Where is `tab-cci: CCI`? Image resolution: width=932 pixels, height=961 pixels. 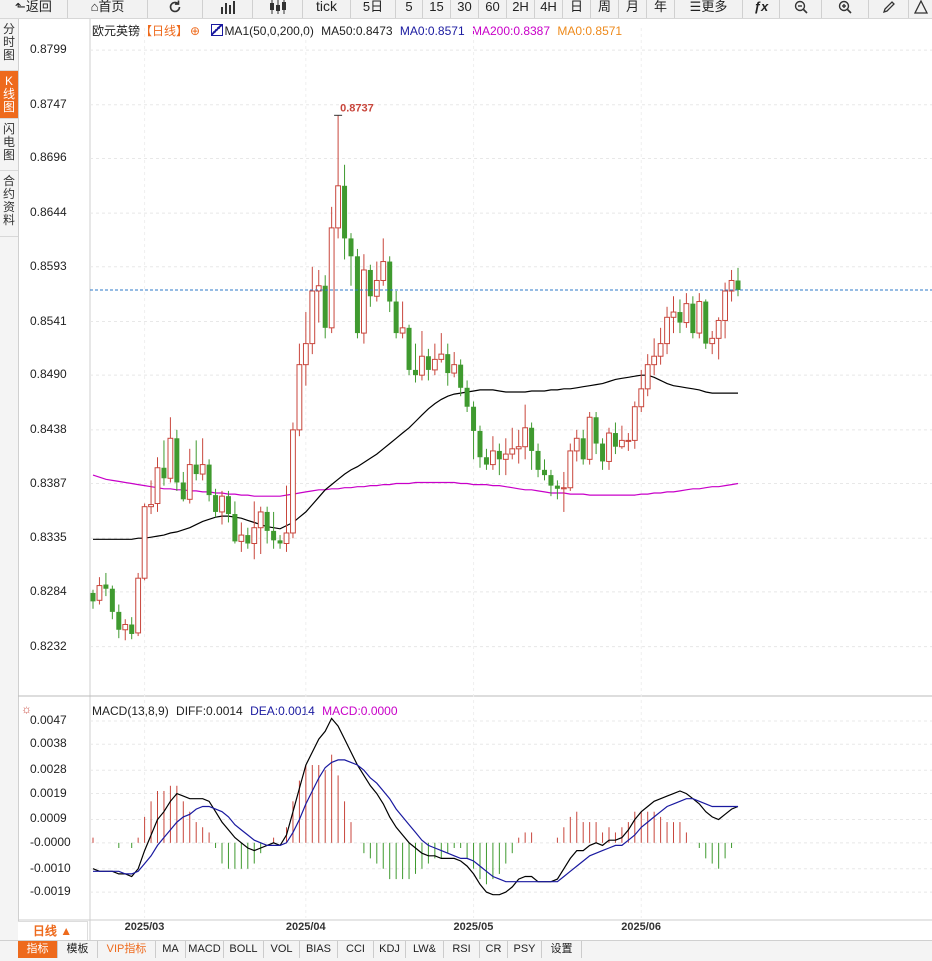
tab-cci: CCI is located at coordinates (356, 949).